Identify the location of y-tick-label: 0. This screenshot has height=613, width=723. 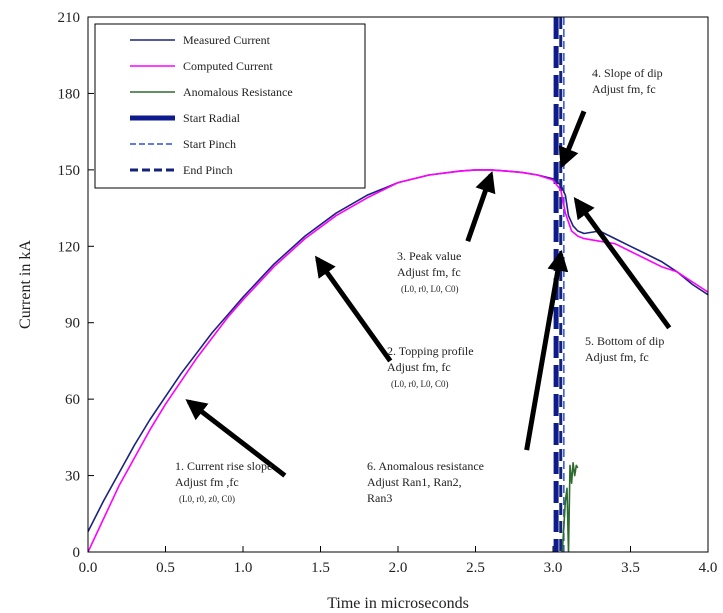
(77, 553).